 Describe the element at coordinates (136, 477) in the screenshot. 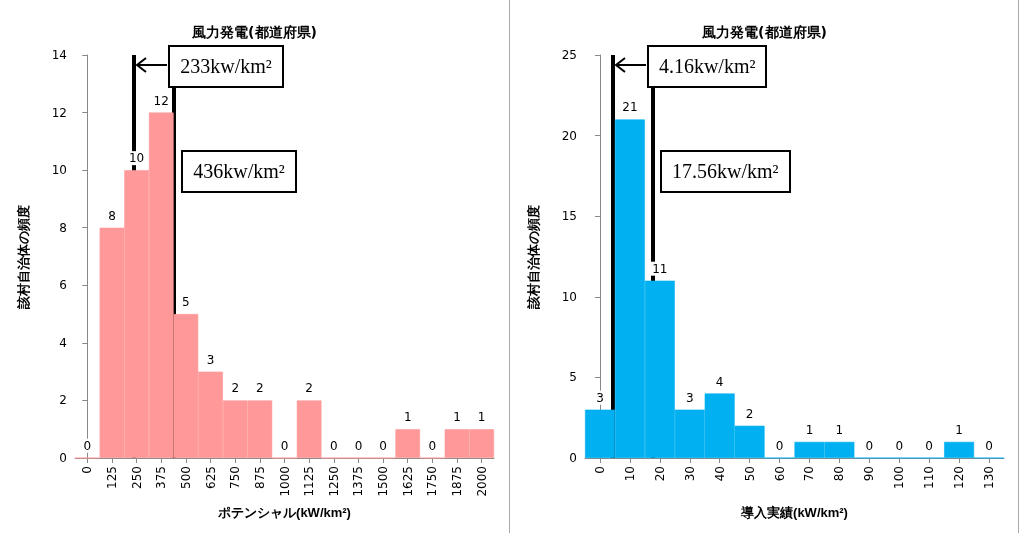

I see `x-tick-label: 250` at that location.